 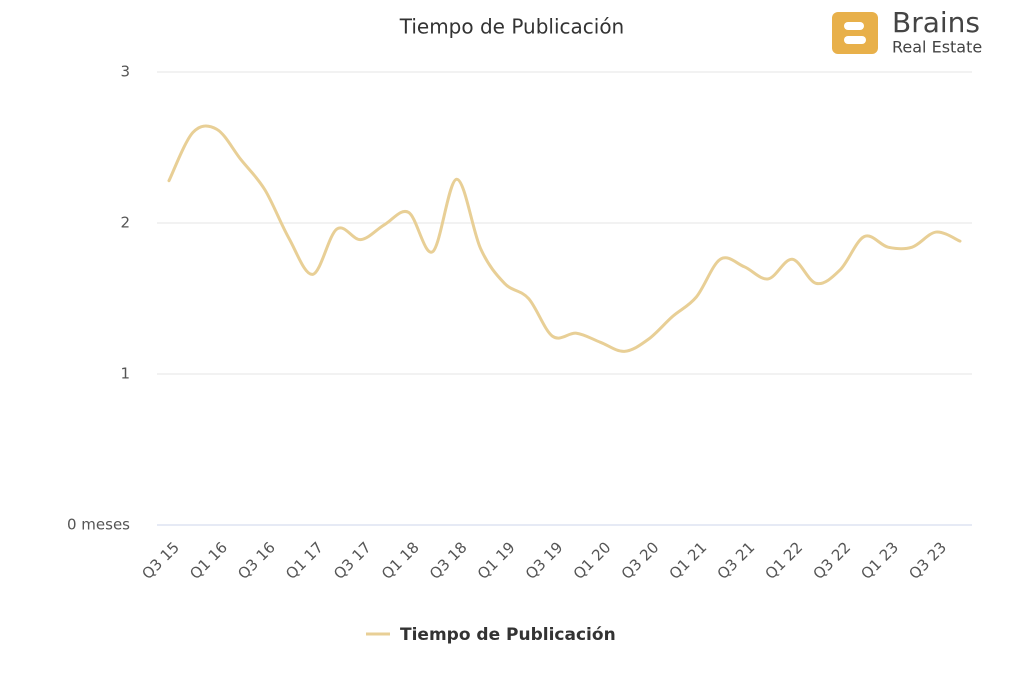 What do you see at coordinates (927, 560) in the screenshot?
I see `x-tick-label: Q3 23` at bounding box center [927, 560].